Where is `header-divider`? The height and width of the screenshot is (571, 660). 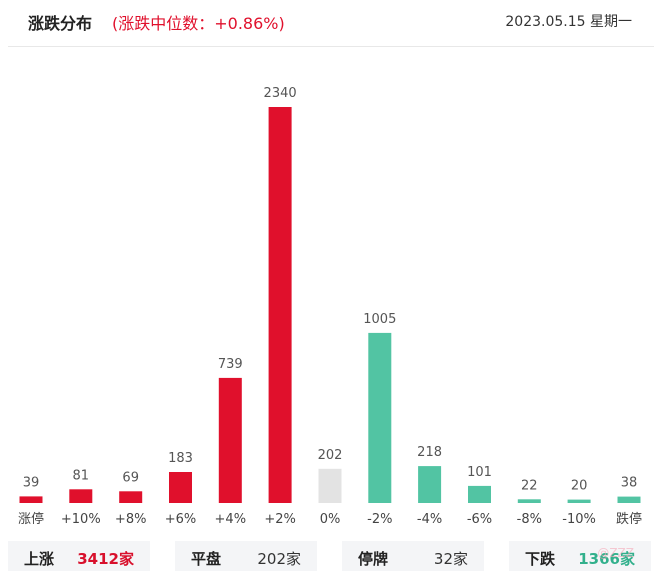
header-divider is located at coordinates (331, 46).